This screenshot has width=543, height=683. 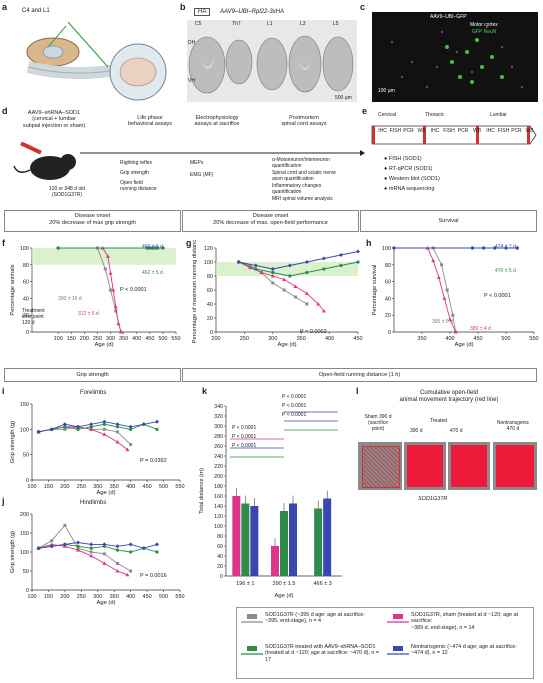 I want to click on i-pval: P = 0.0392, so click(x=153, y=461).